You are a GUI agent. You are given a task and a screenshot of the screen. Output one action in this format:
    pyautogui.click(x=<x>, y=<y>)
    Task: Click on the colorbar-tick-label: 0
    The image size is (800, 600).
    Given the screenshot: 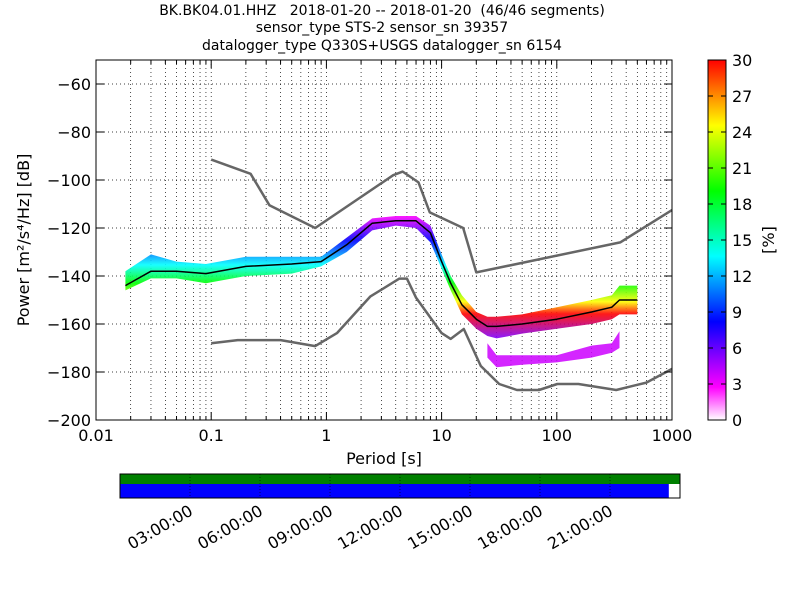 What is the action you would take?
    pyautogui.click(x=737, y=420)
    